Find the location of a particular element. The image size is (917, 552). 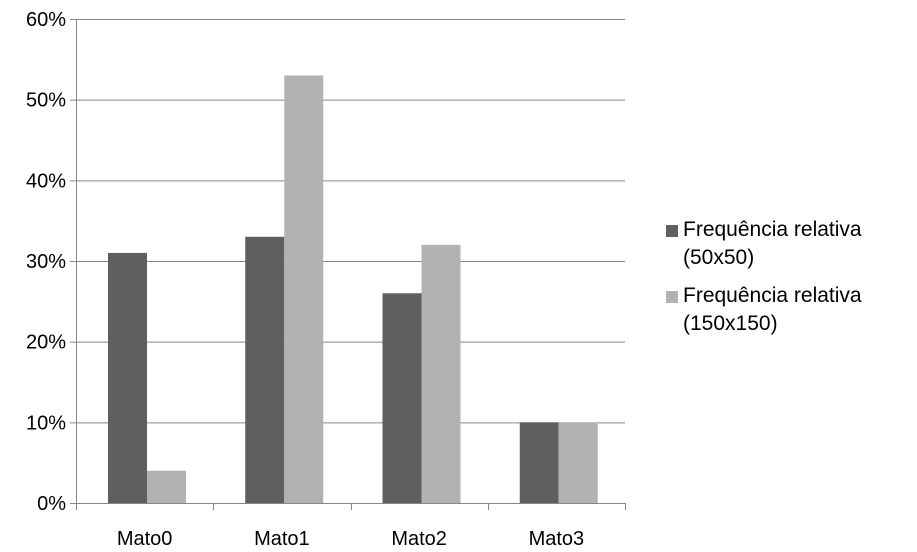

y-tick-label: 40% is located at coordinates (46, 181).